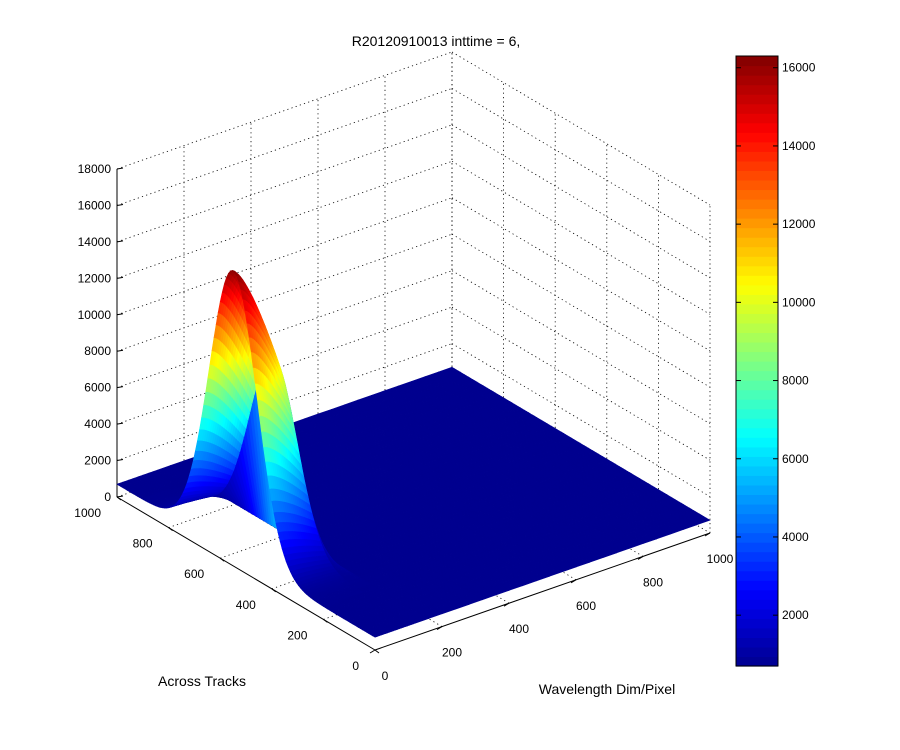 The height and width of the screenshot is (750, 900). I want to click on x-axis-line, so click(542, 591).